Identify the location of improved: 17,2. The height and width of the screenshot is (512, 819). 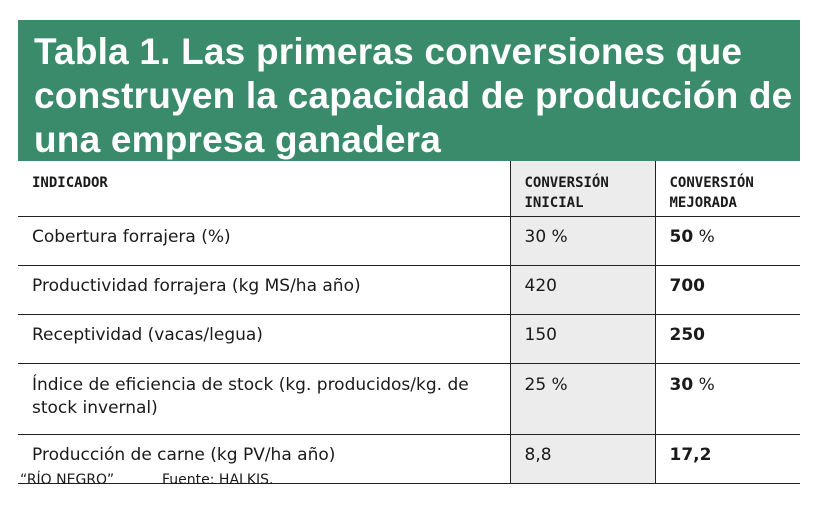
(727, 459).